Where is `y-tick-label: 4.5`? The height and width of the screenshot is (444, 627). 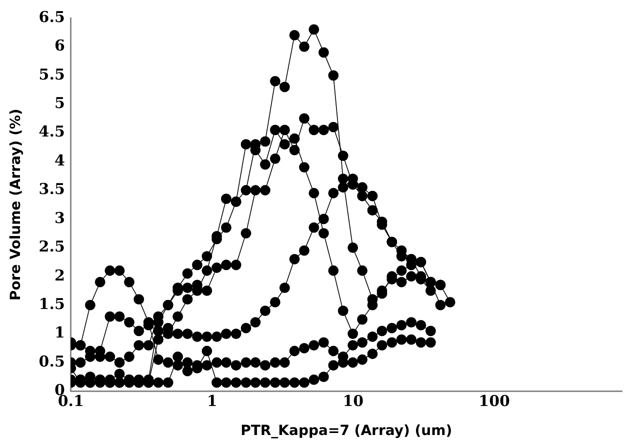 y-tick-label: 4.5 is located at coordinates (51, 131).